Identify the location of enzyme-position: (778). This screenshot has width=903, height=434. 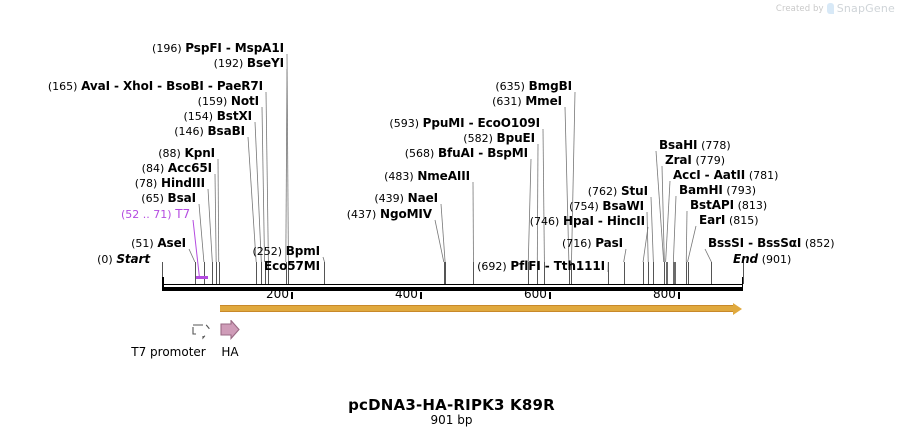
(716, 145).